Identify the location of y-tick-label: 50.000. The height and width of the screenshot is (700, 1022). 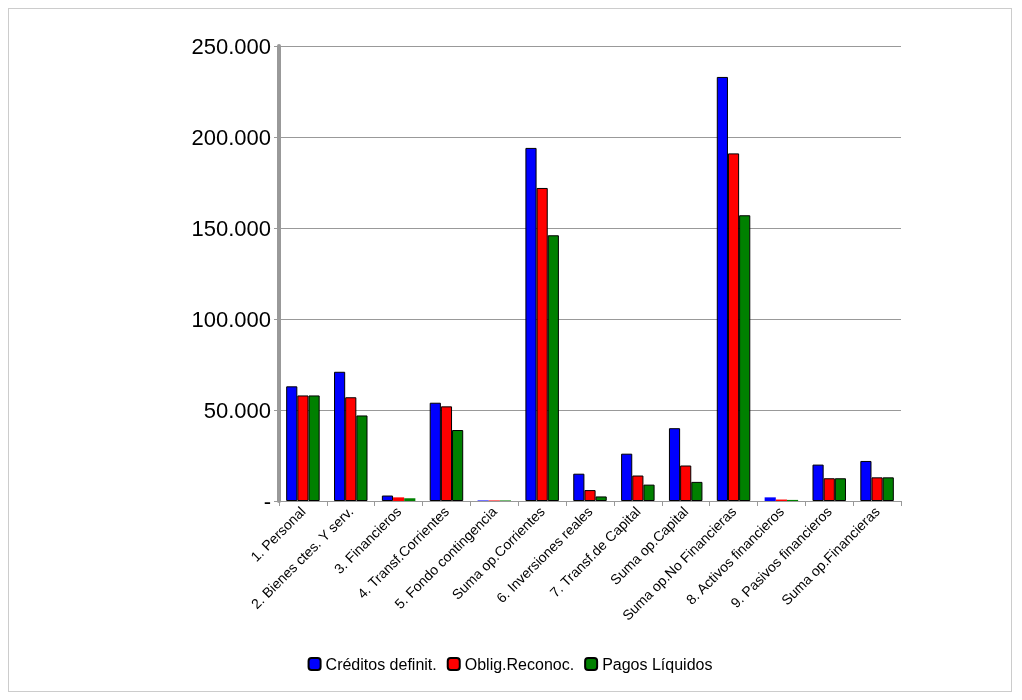
(237, 410).